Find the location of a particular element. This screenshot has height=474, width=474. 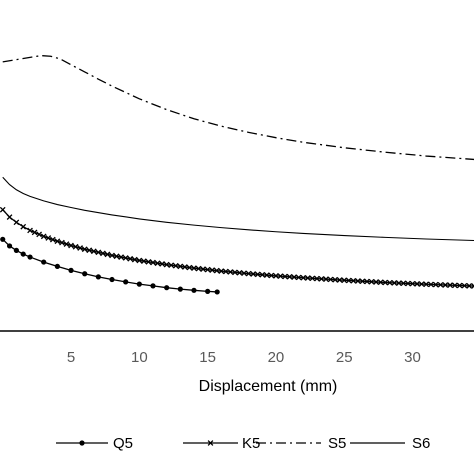

legend-item-S5: S5 is located at coordinates (301, 443).